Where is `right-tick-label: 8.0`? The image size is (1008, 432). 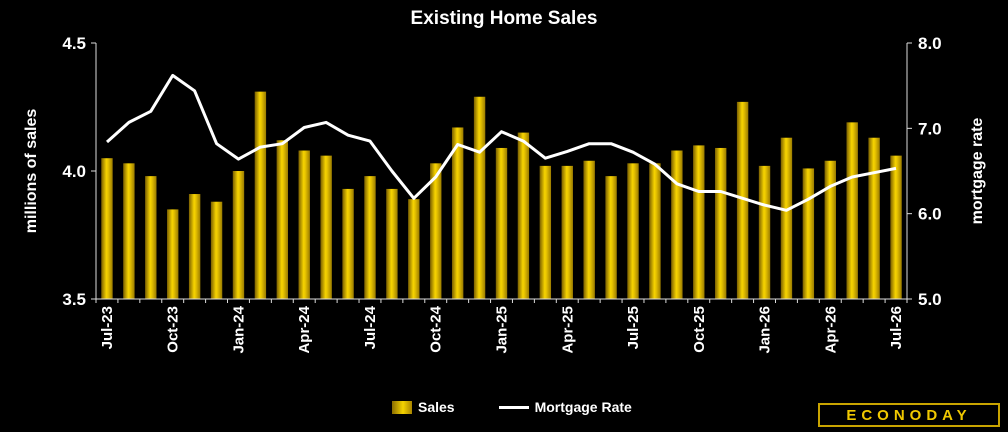 right-tick-label: 8.0 is located at coordinates (930, 43).